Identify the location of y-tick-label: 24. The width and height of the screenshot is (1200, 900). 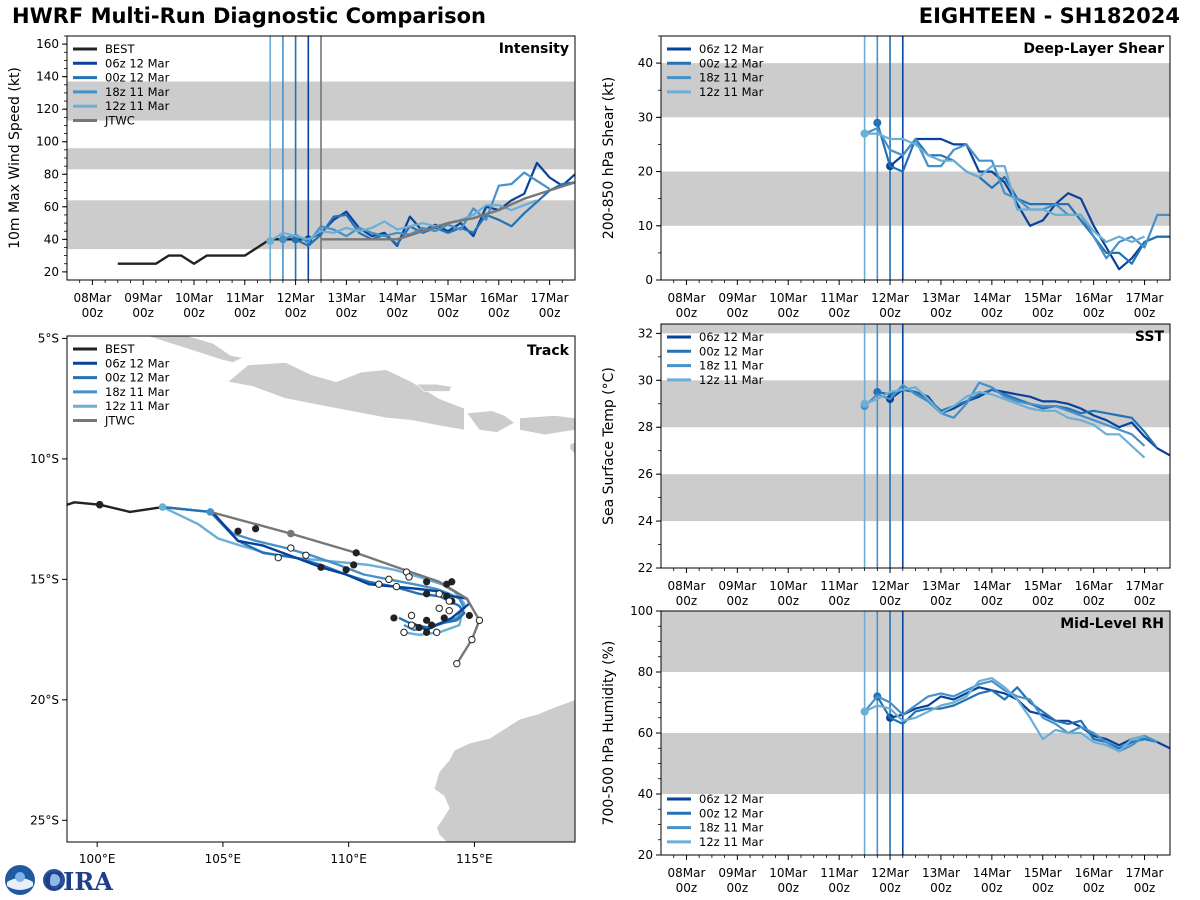
(645, 521).